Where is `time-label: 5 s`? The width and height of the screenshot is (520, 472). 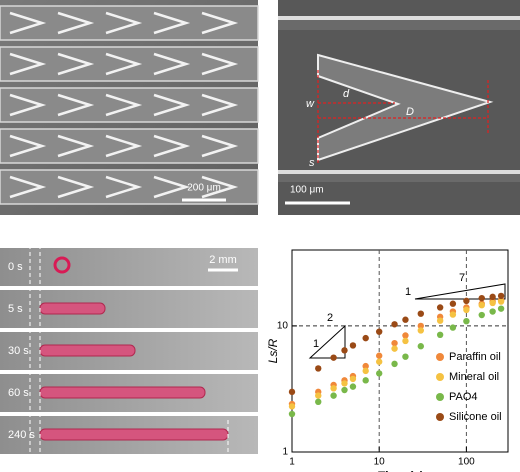
time-label: 5 s is located at coordinates (15, 309).